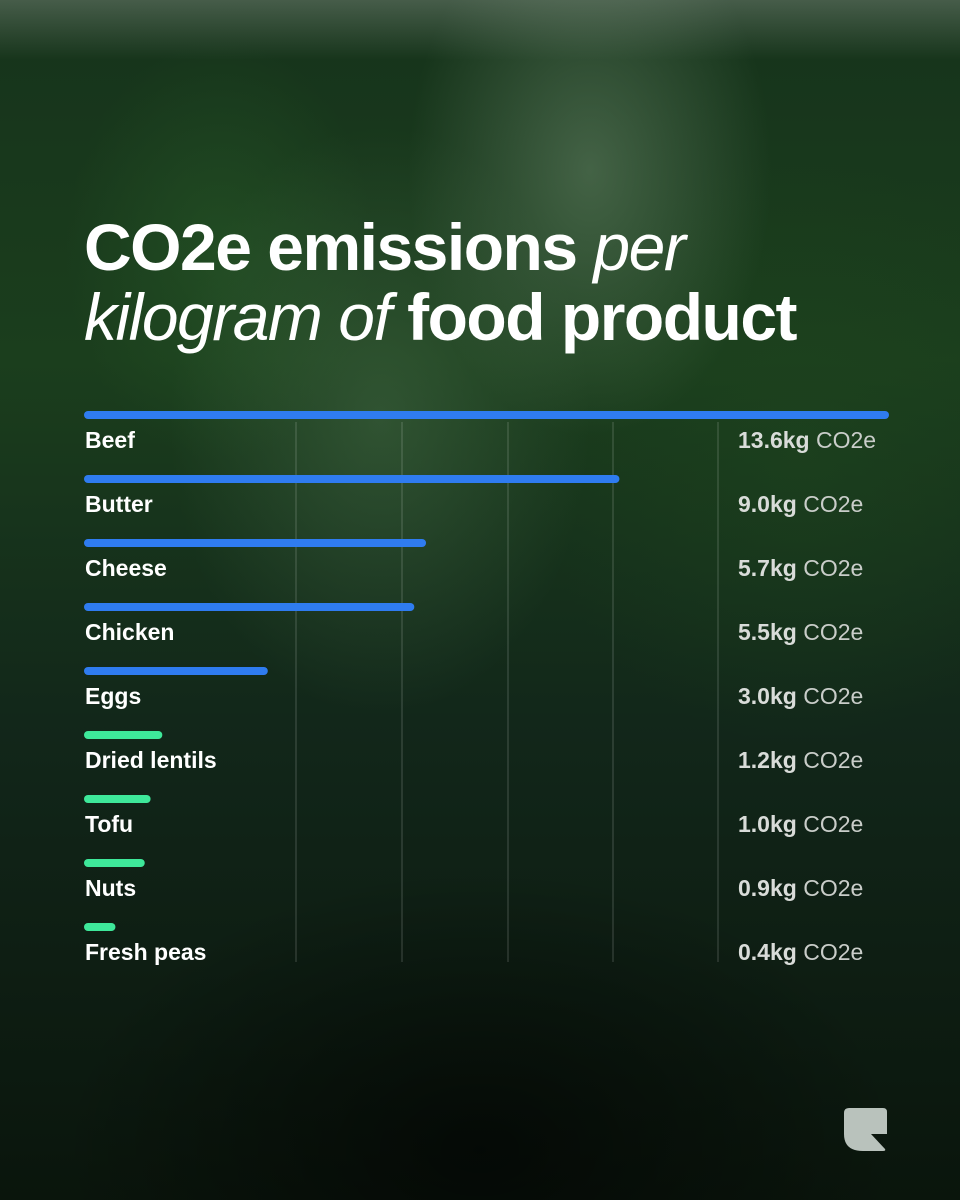 Image resolution: width=960 pixels, height=1200 pixels. Describe the element at coordinates (119, 504) in the screenshot. I see `category-label: Butter` at that location.